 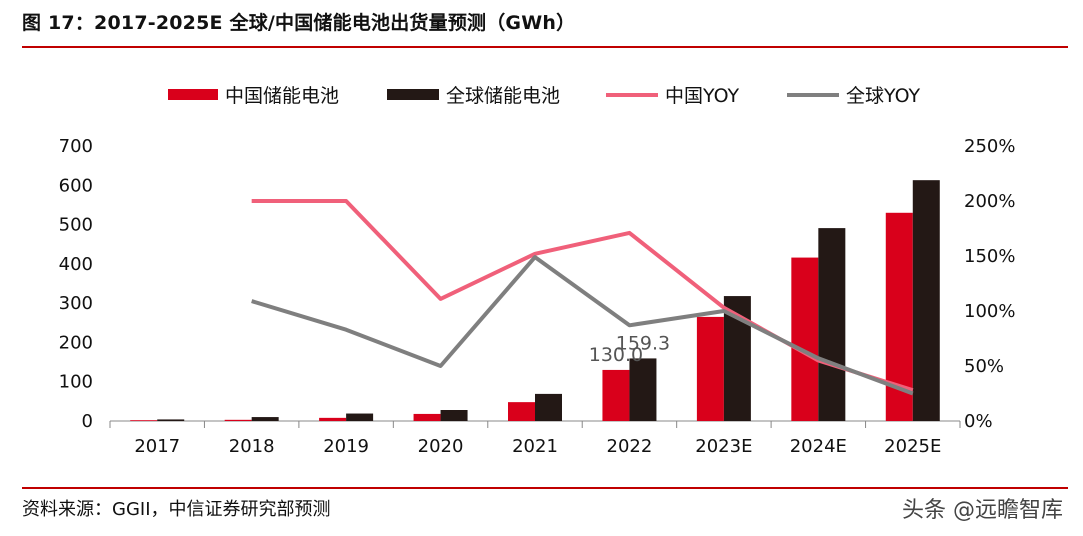 I want to click on x-tick-label: 2017, so click(x=157, y=446).